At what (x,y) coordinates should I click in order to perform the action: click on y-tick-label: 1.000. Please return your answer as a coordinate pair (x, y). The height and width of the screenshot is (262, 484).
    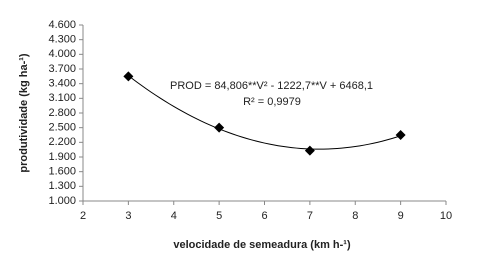
    Looking at the image, I should click on (62, 201).